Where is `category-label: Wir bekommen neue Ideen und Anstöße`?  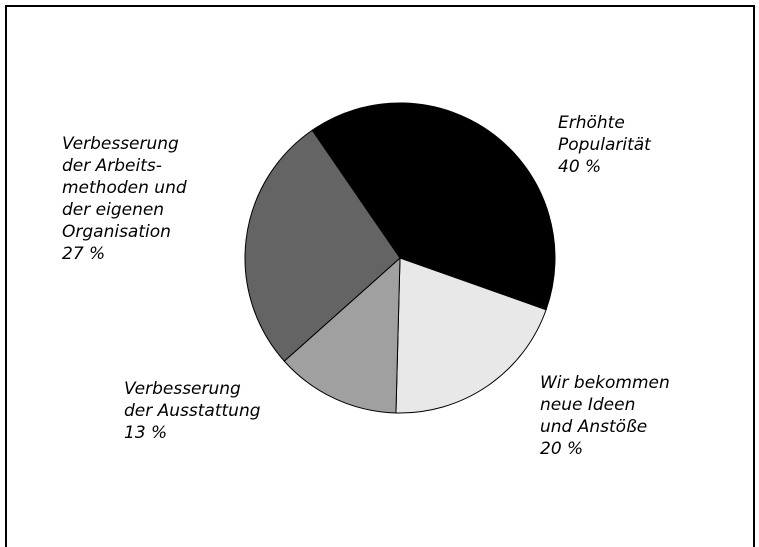 category-label: Wir bekommen neue Ideen und Anstöße is located at coordinates (605, 405).